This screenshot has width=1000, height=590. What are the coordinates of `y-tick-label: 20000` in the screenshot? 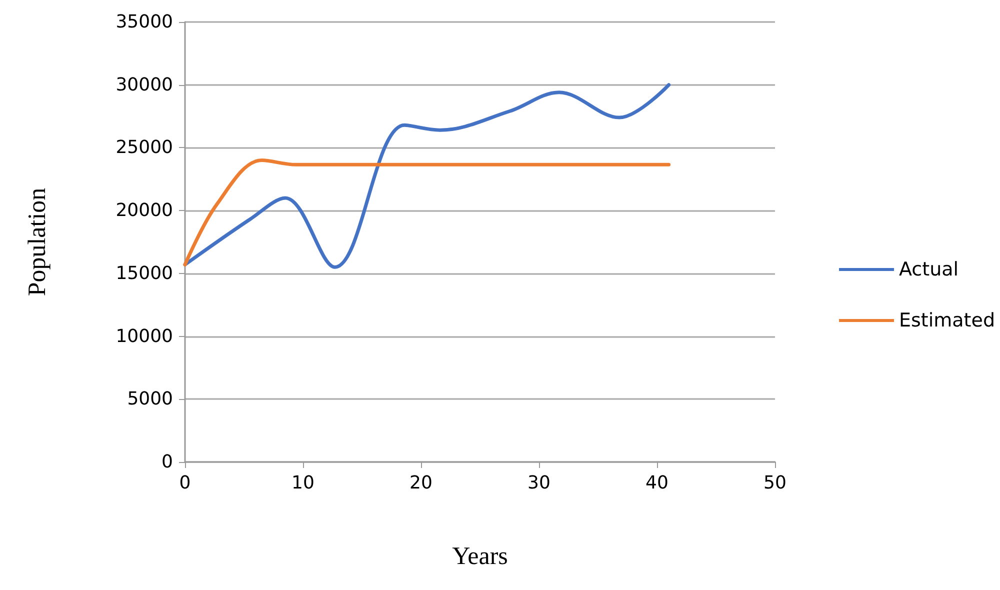 It's located at (144, 211).